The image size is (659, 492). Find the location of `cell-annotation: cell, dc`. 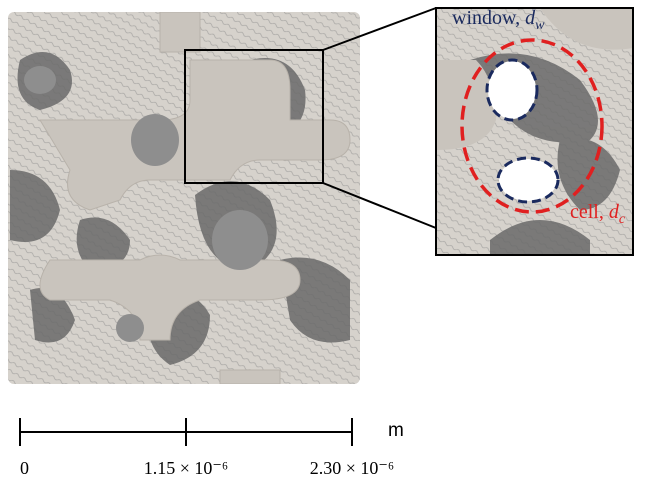

cell-annotation: cell, dc is located at coordinates (598, 214).